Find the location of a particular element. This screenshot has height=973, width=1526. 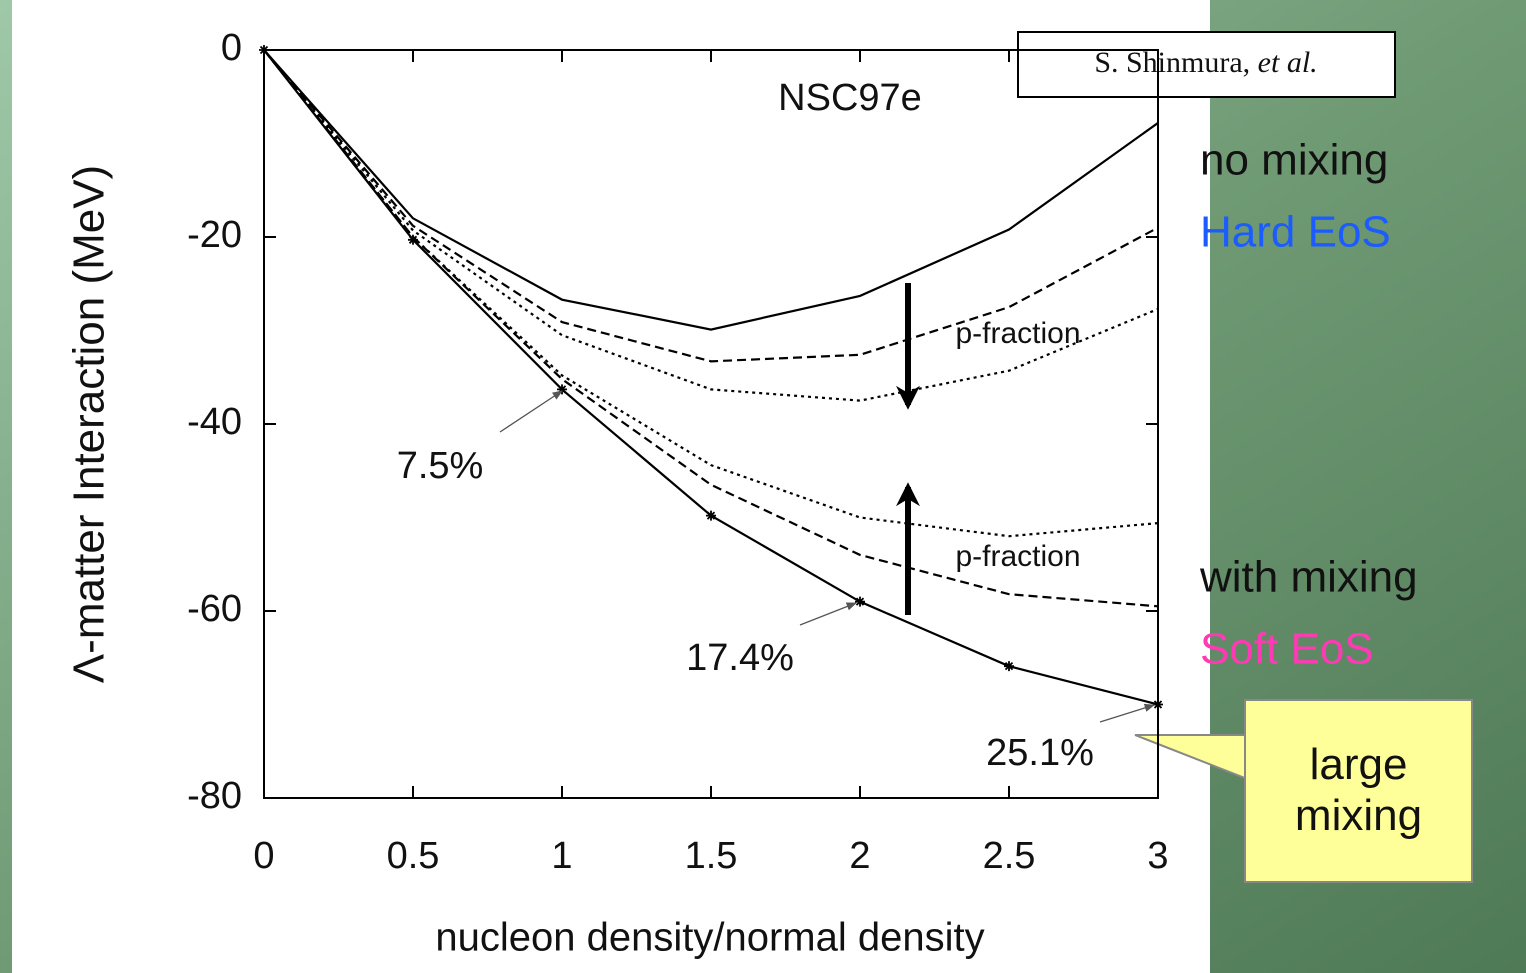

credit-box is located at coordinates (1206, 64).